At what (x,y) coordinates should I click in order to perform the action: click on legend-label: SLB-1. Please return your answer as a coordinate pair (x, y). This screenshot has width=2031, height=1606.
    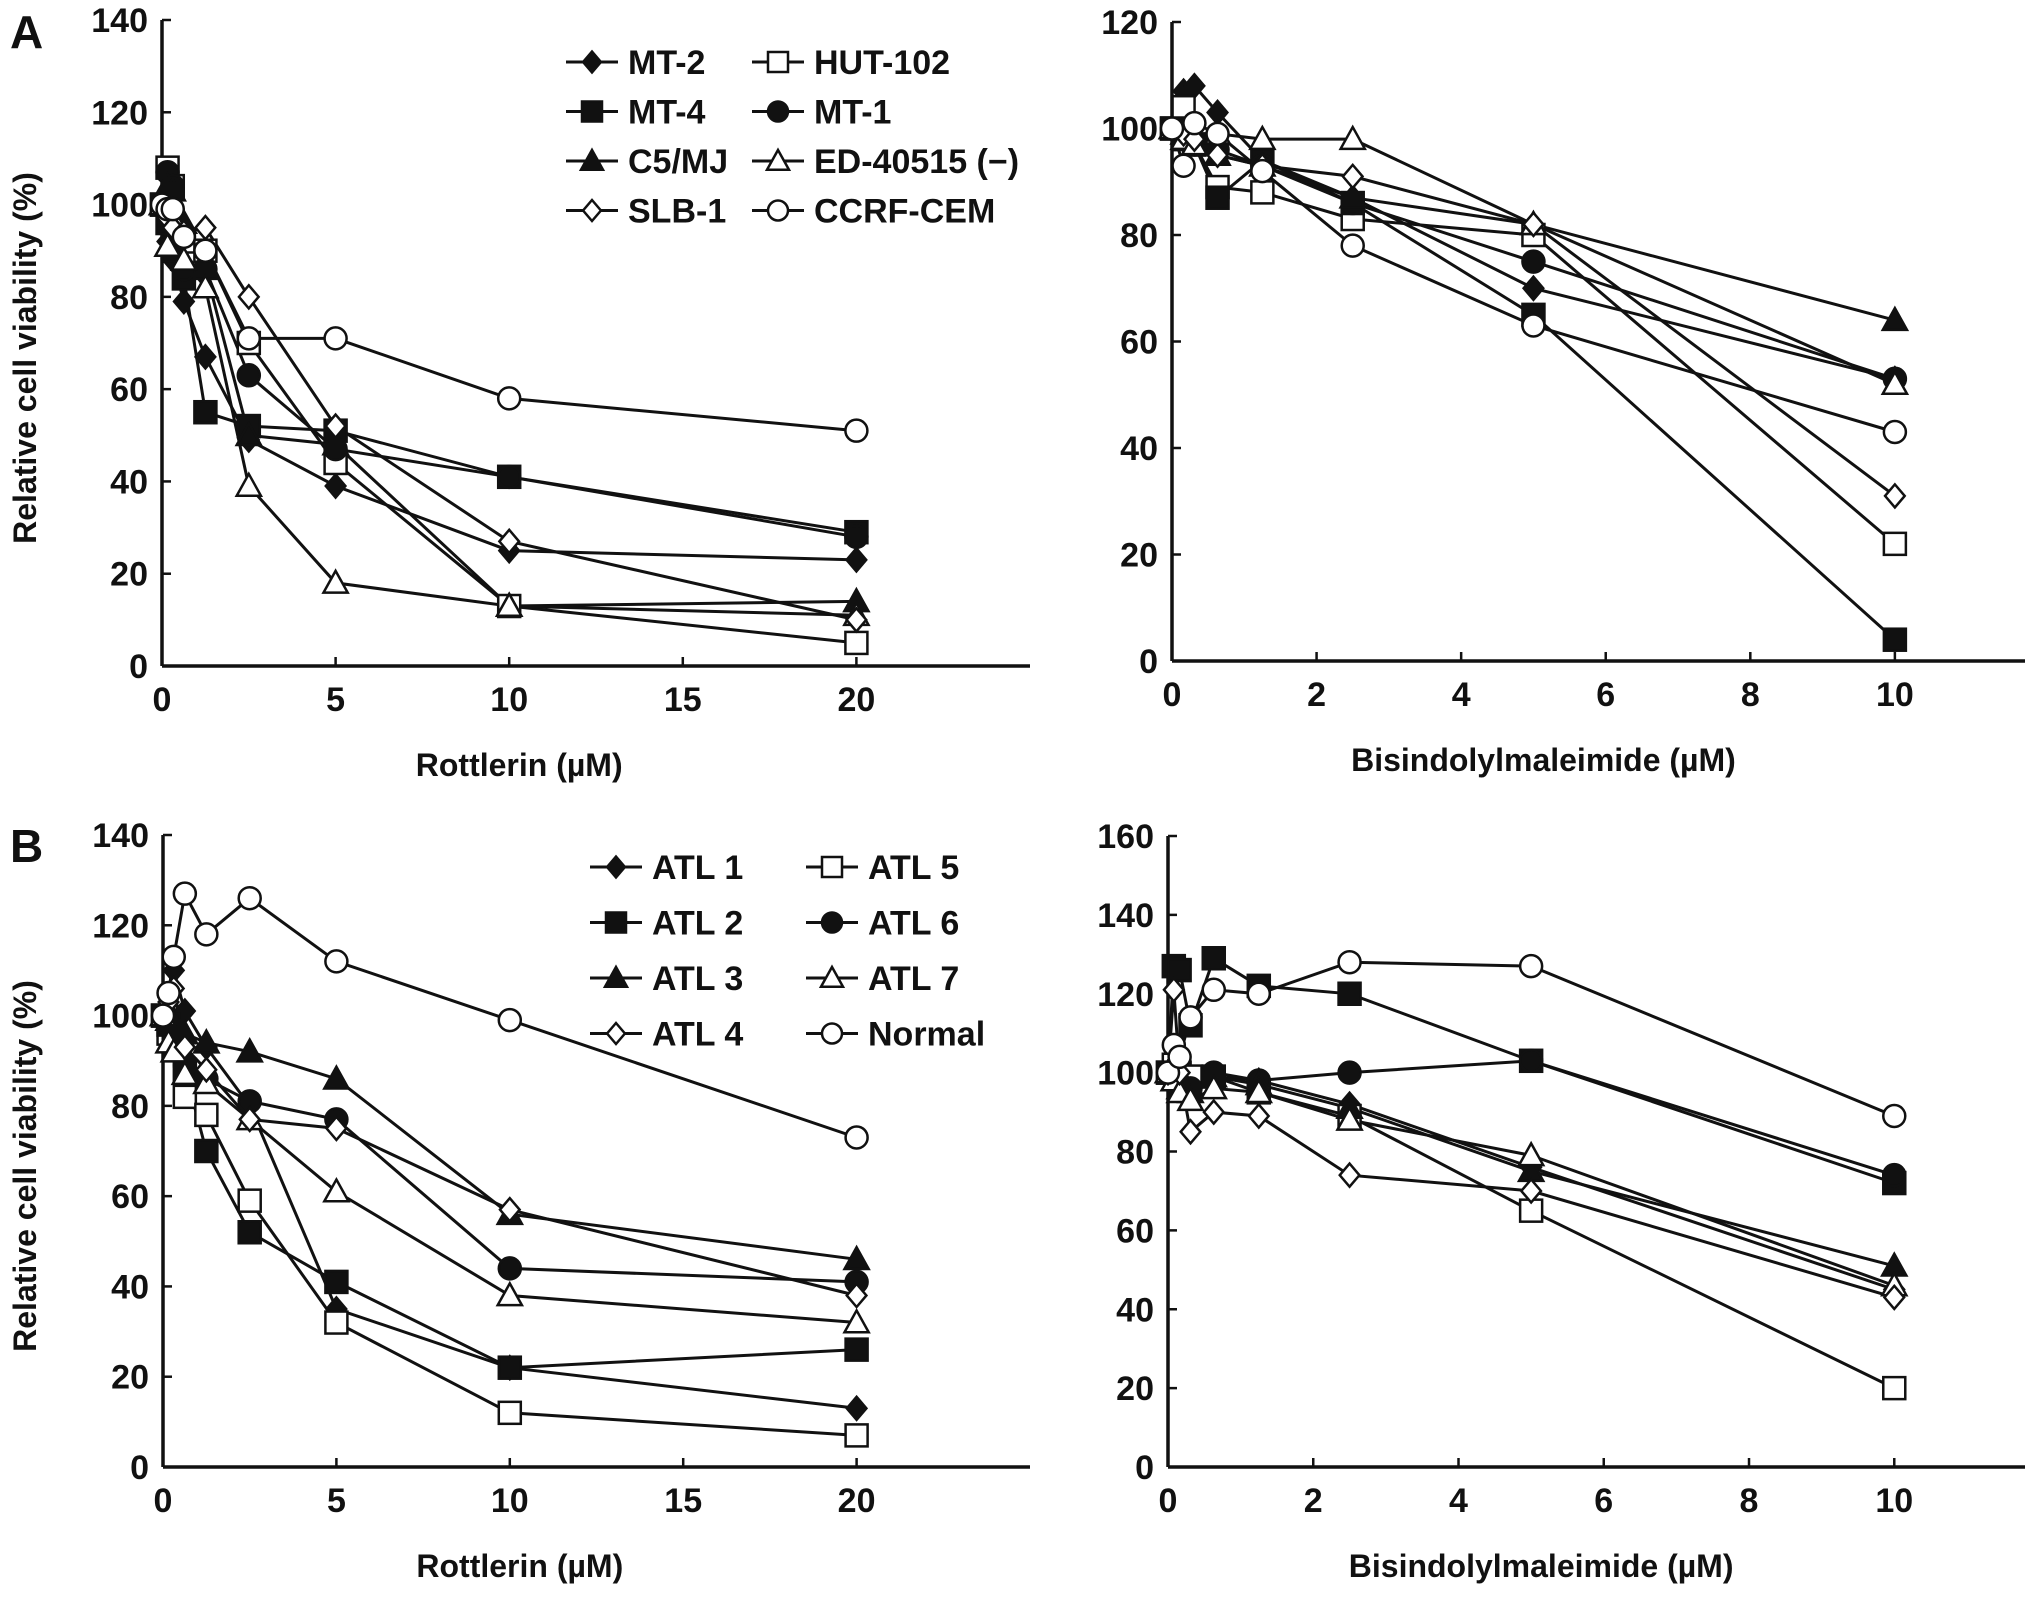
    Looking at the image, I should click on (677, 212).